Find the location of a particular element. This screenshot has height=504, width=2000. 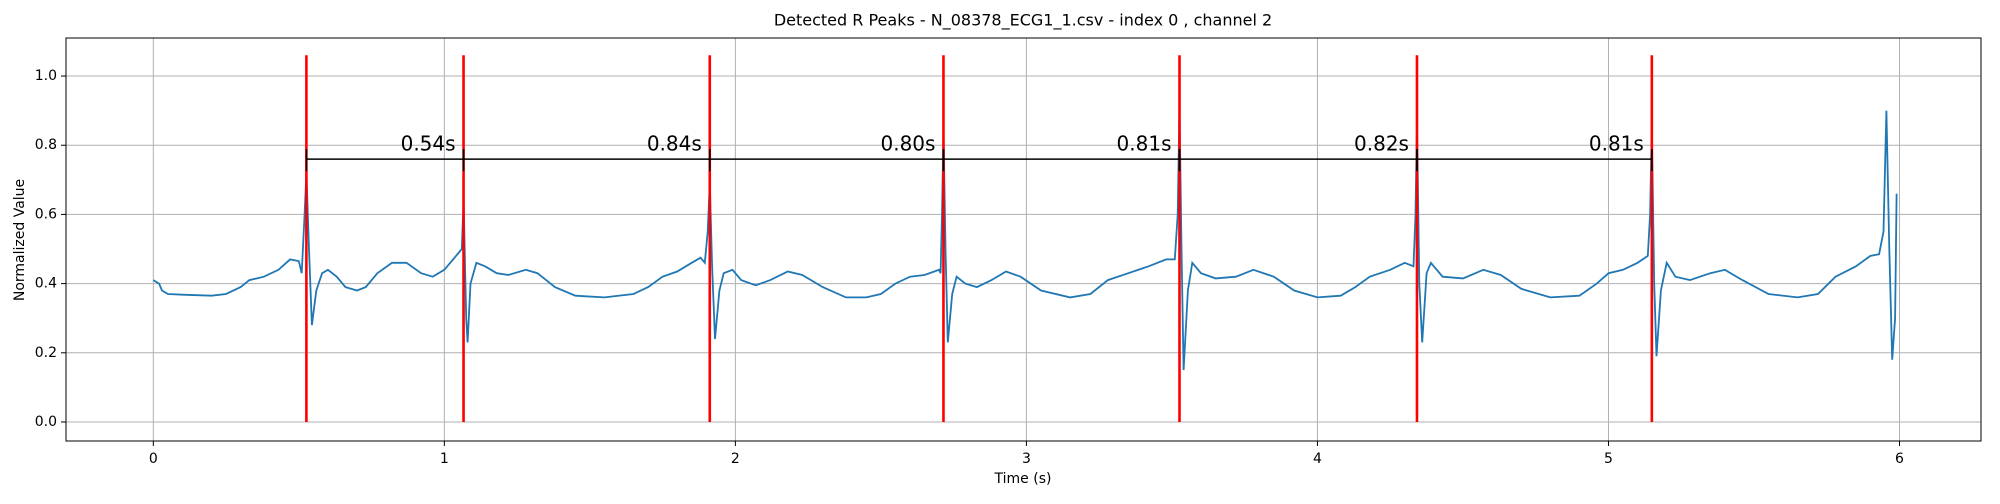

x-tick-label: 1 is located at coordinates (444, 459).